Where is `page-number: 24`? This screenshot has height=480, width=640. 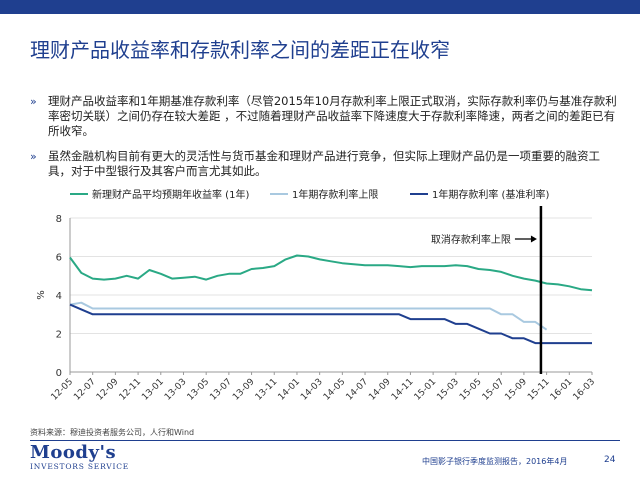
page-number: 24 is located at coordinates (610, 460).